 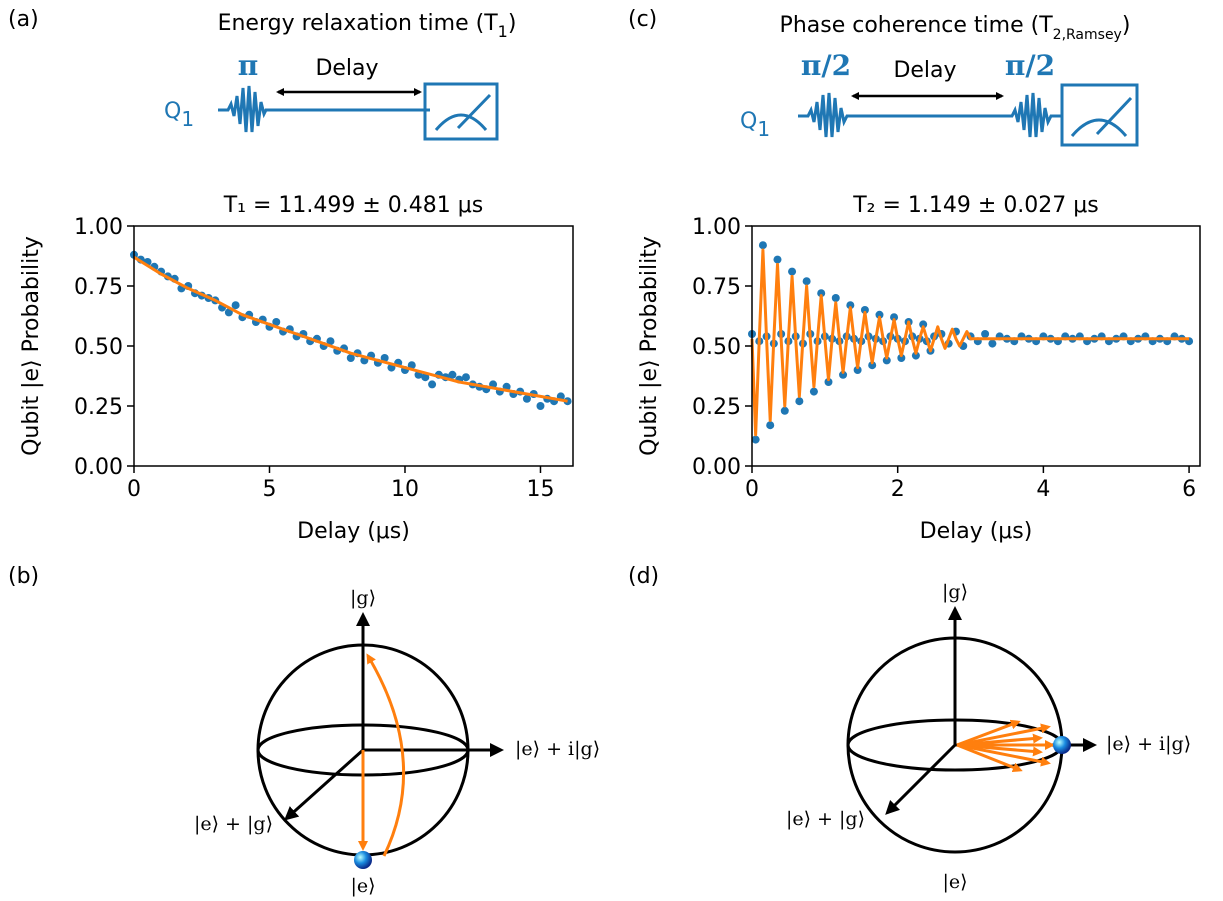 I want to click on x-tick-label: 0, so click(x=134, y=489).